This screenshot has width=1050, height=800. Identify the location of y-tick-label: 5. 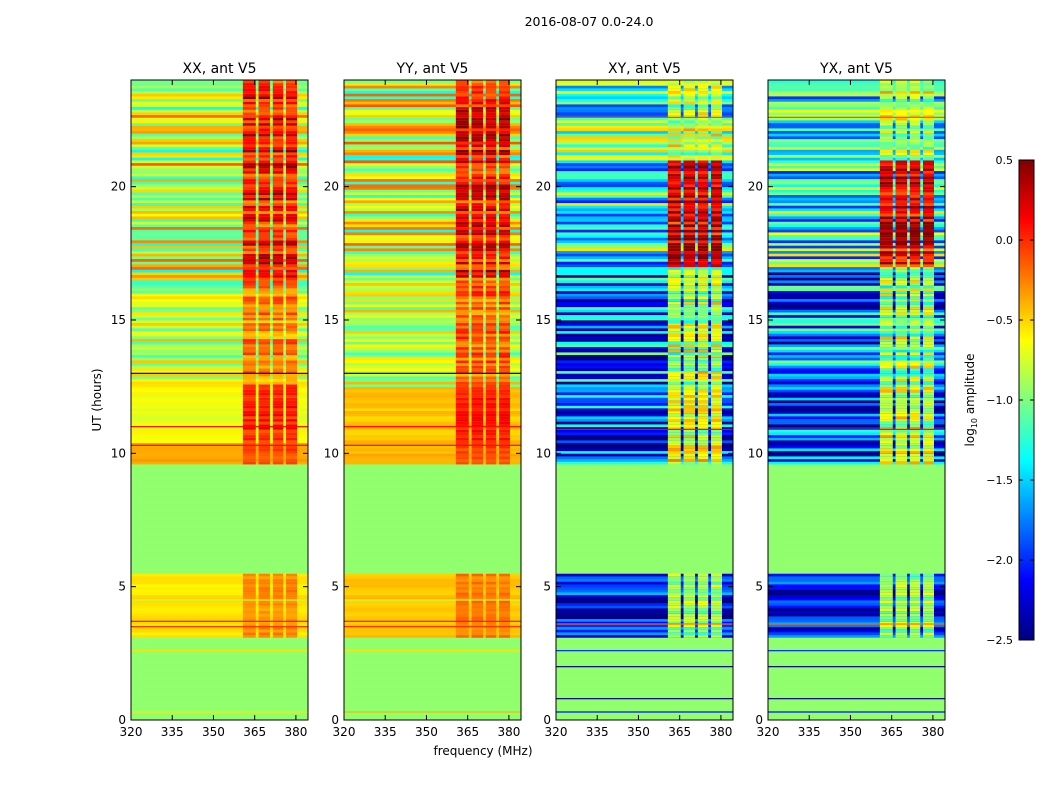
(335, 587).